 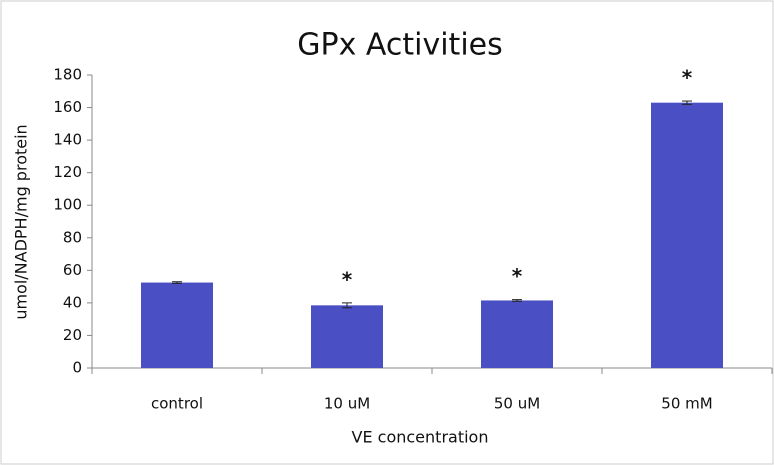 What do you see at coordinates (67, 172) in the screenshot?
I see `y-tick-label: 120` at bounding box center [67, 172].